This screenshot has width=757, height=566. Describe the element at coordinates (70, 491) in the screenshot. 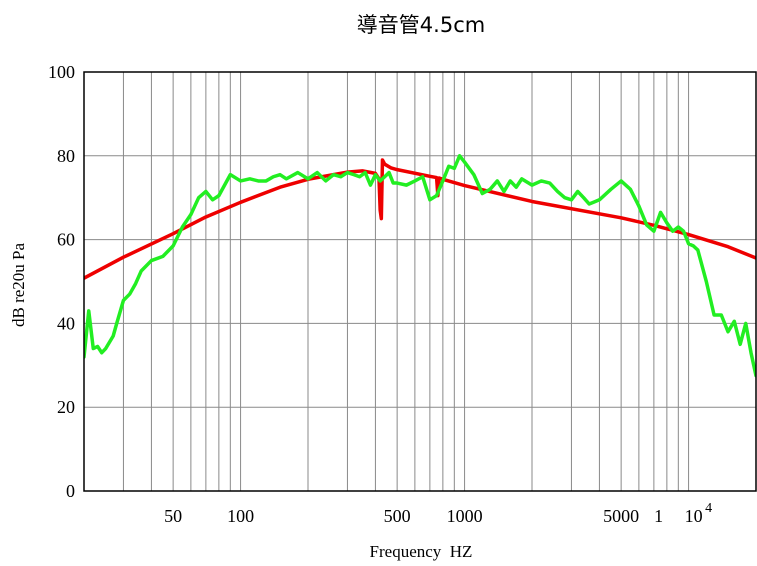

I see `y-tick-label: 0` at that location.